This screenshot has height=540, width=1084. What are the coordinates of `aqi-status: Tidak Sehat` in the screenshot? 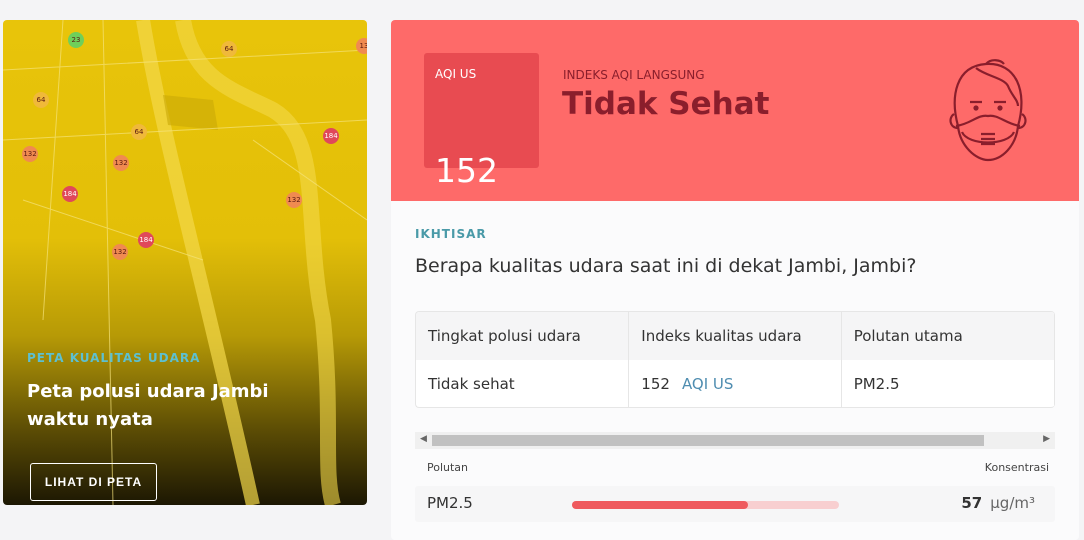 It's located at (666, 104).